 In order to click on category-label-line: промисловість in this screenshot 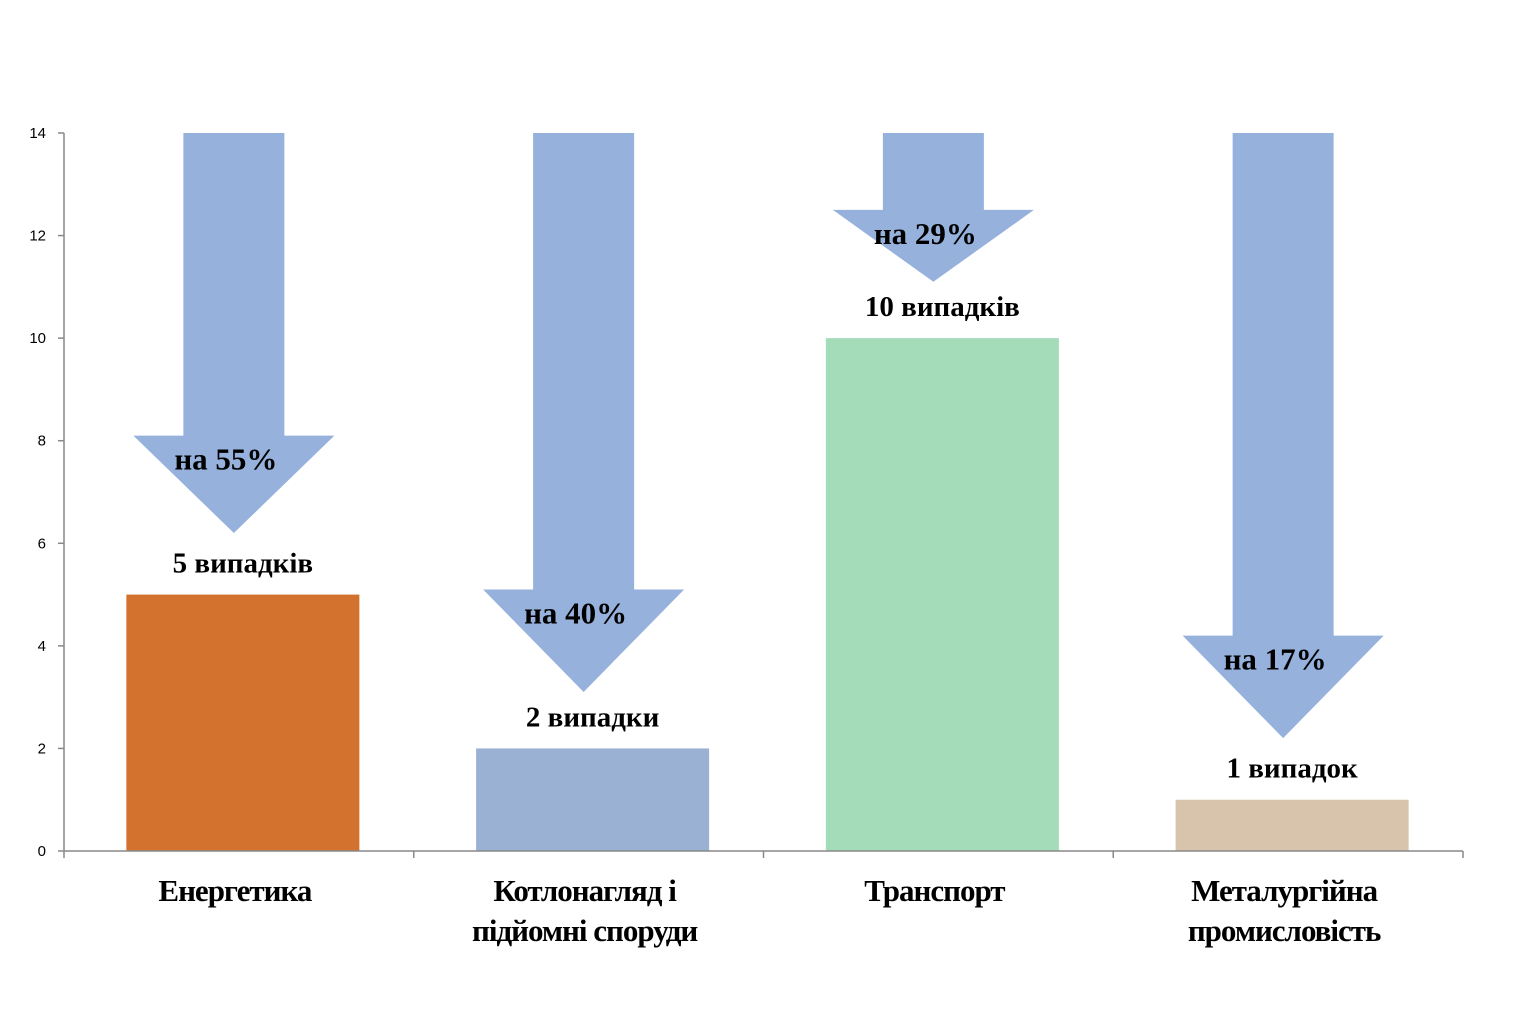, I will do `click(1284, 930)`.